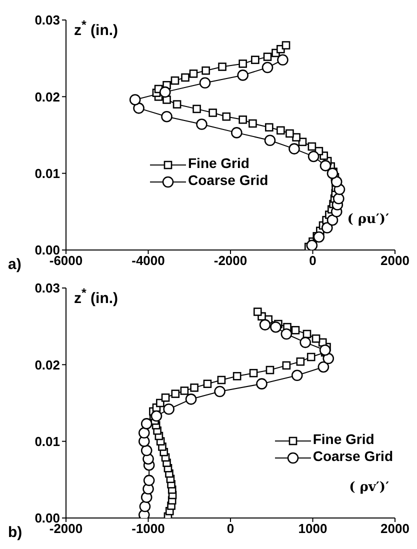  What do you see at coordinates (148, 260) in the screenshot?
I see `x-tick-label: -4000` at bounding box center [148, 260].